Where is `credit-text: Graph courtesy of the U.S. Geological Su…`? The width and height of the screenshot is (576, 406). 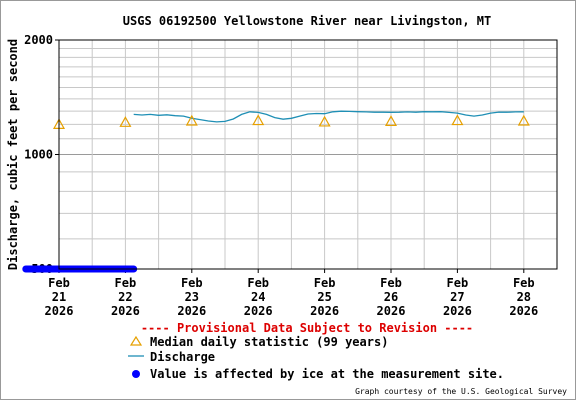
credit-text: Graph courtesy of the U.S. Geological Su… is located at coordinates (461, 391).